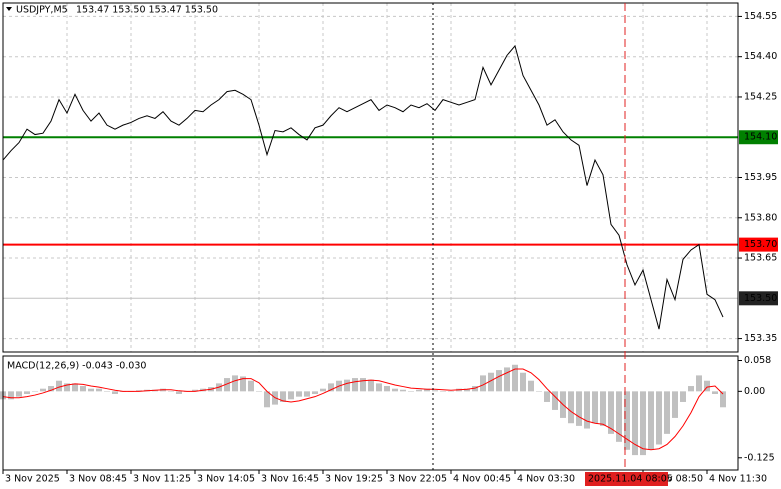 Image resolution: width=781 pixels, height=489 pixels. What do you see at coordinates (760, 217) in the screenshot?
I see `y-tick-label: 153.80` at bounding box center [760, 217].